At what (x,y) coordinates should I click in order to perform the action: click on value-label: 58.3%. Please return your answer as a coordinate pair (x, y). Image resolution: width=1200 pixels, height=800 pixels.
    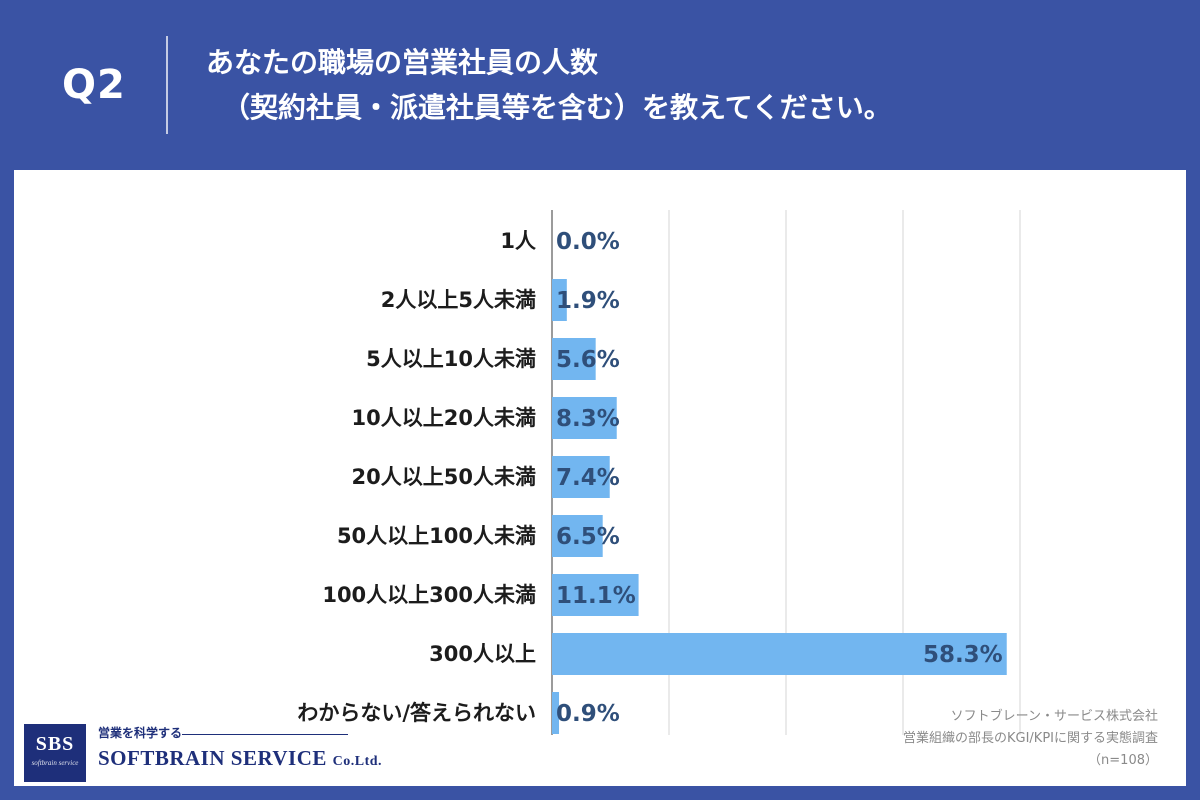
    Looking at the image, I should click on (963, 655).